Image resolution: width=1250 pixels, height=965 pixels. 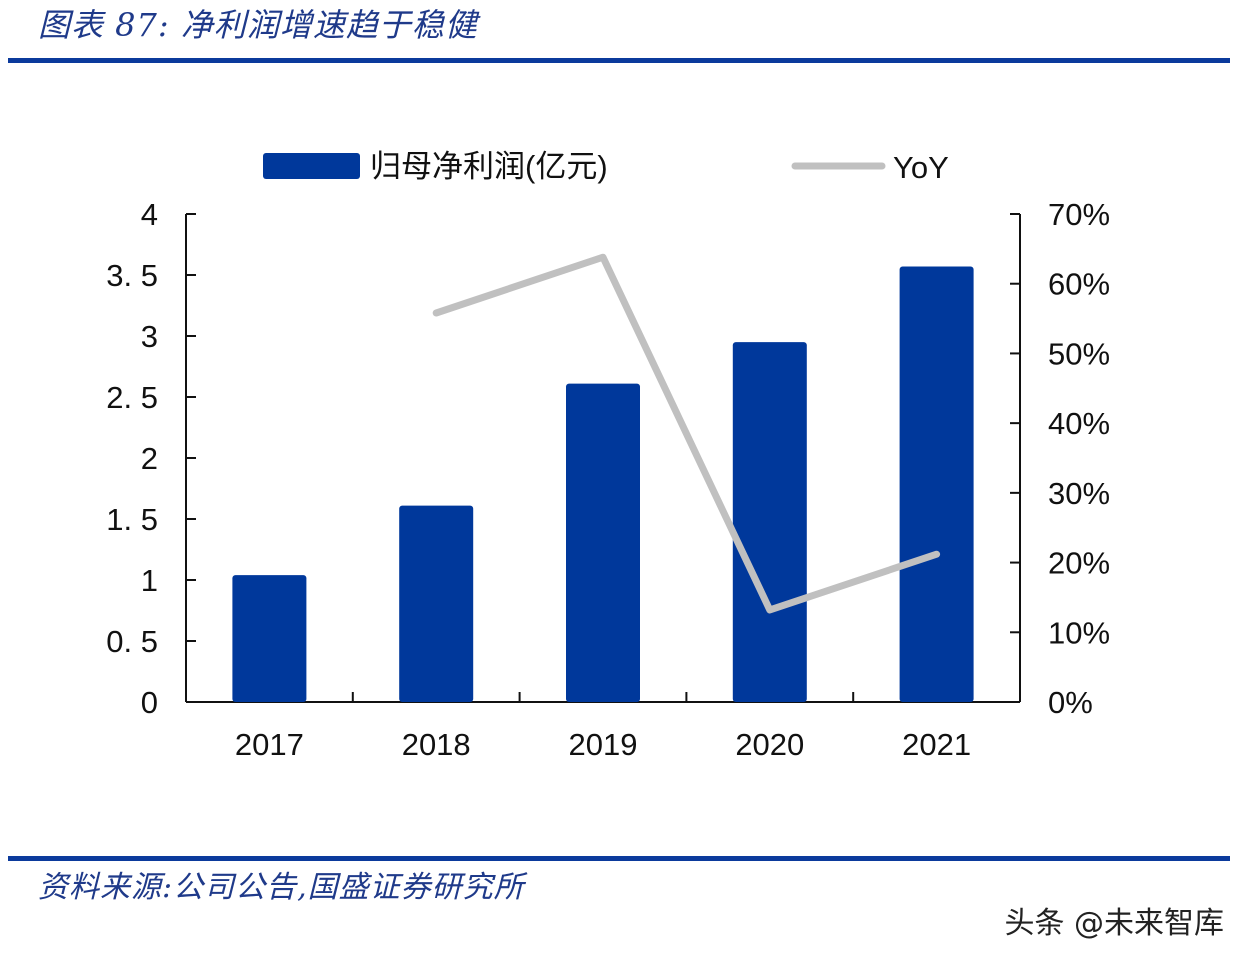 What do you see at coordinates (1070, 702) in the screenshot?
I see `right-tick-label: 0%` at bounding box center [1070, 702].